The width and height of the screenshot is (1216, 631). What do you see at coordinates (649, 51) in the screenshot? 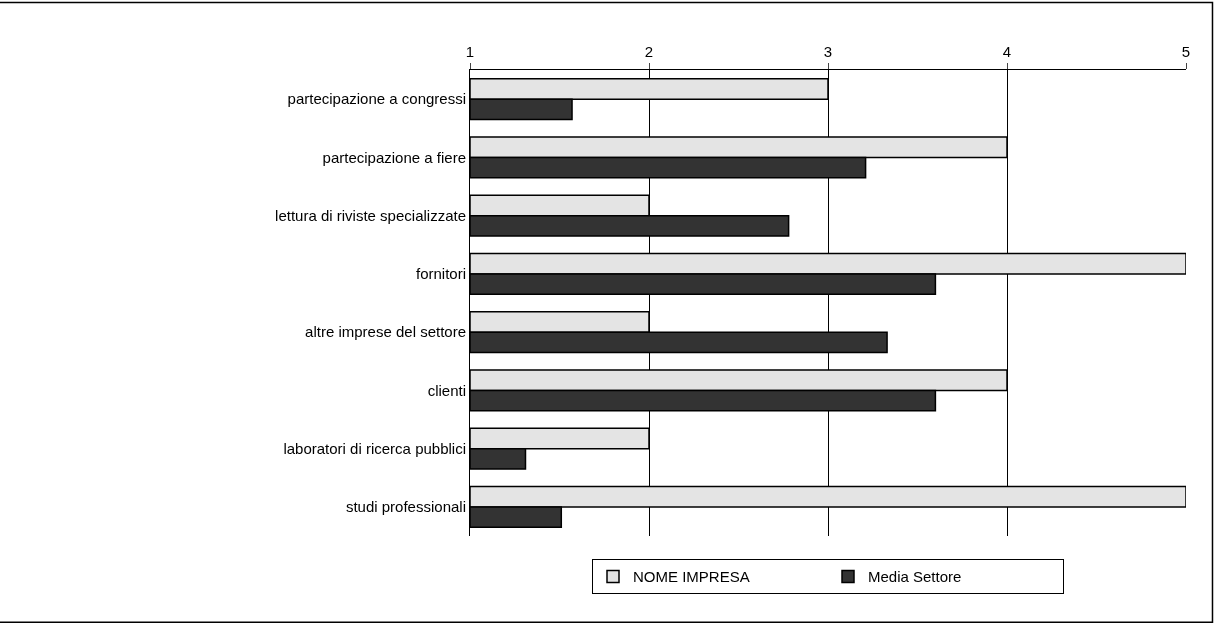
I see `x-tick-label: 2` at bounding box center [649, 51].